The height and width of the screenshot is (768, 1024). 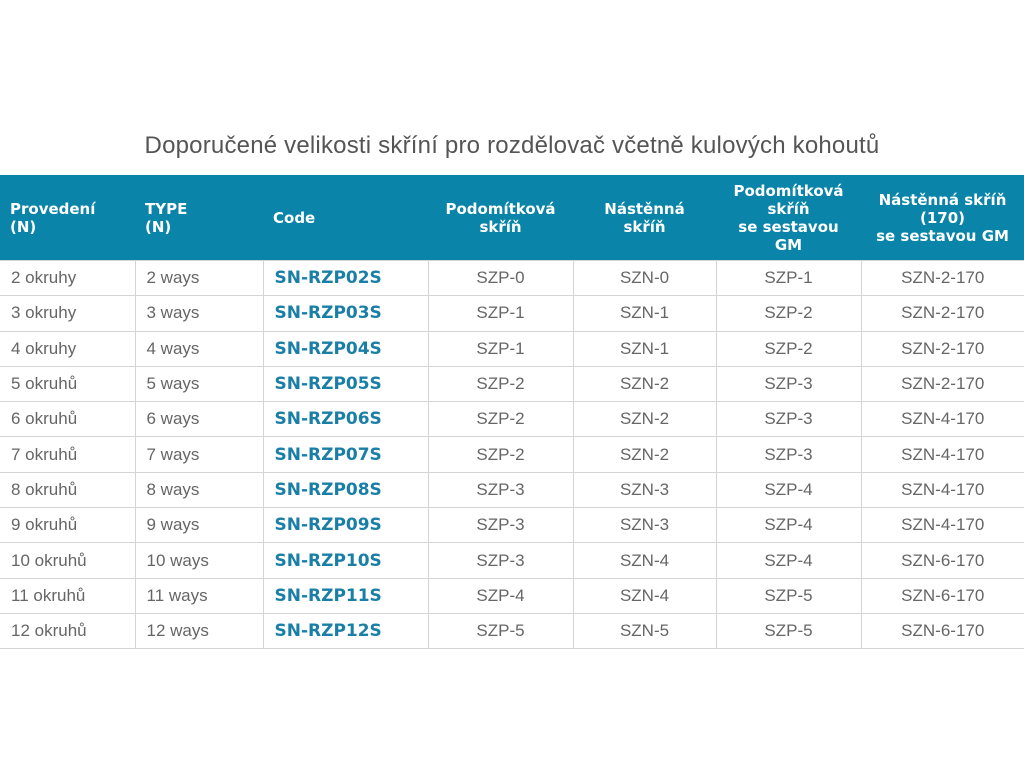 I want to click on header-nastenna-gm: Nástěnná skříň (170) se sestavou GM, so click(x=942, y=218).